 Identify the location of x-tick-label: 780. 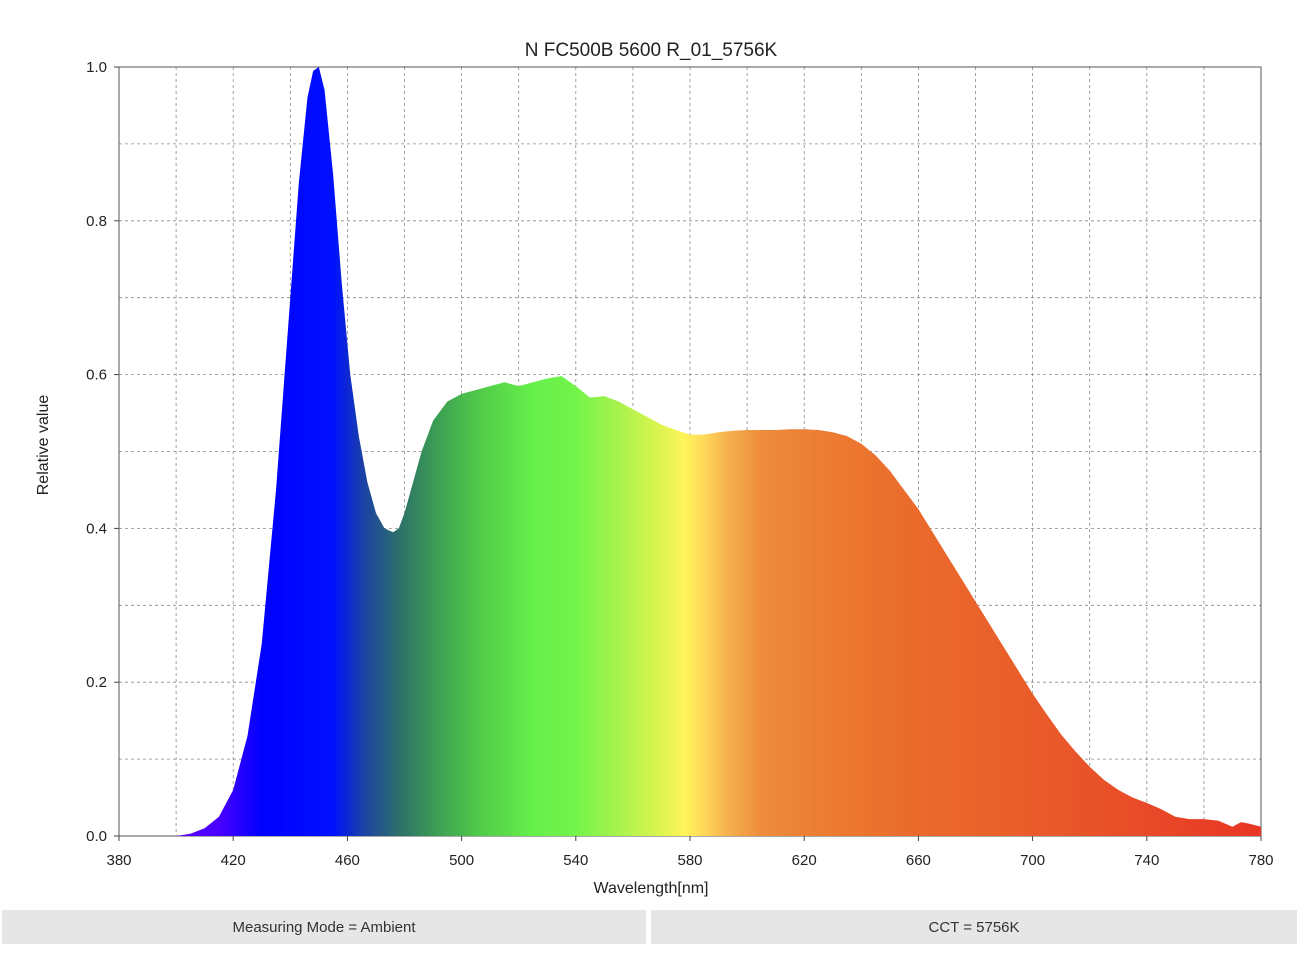
(1260, 860).